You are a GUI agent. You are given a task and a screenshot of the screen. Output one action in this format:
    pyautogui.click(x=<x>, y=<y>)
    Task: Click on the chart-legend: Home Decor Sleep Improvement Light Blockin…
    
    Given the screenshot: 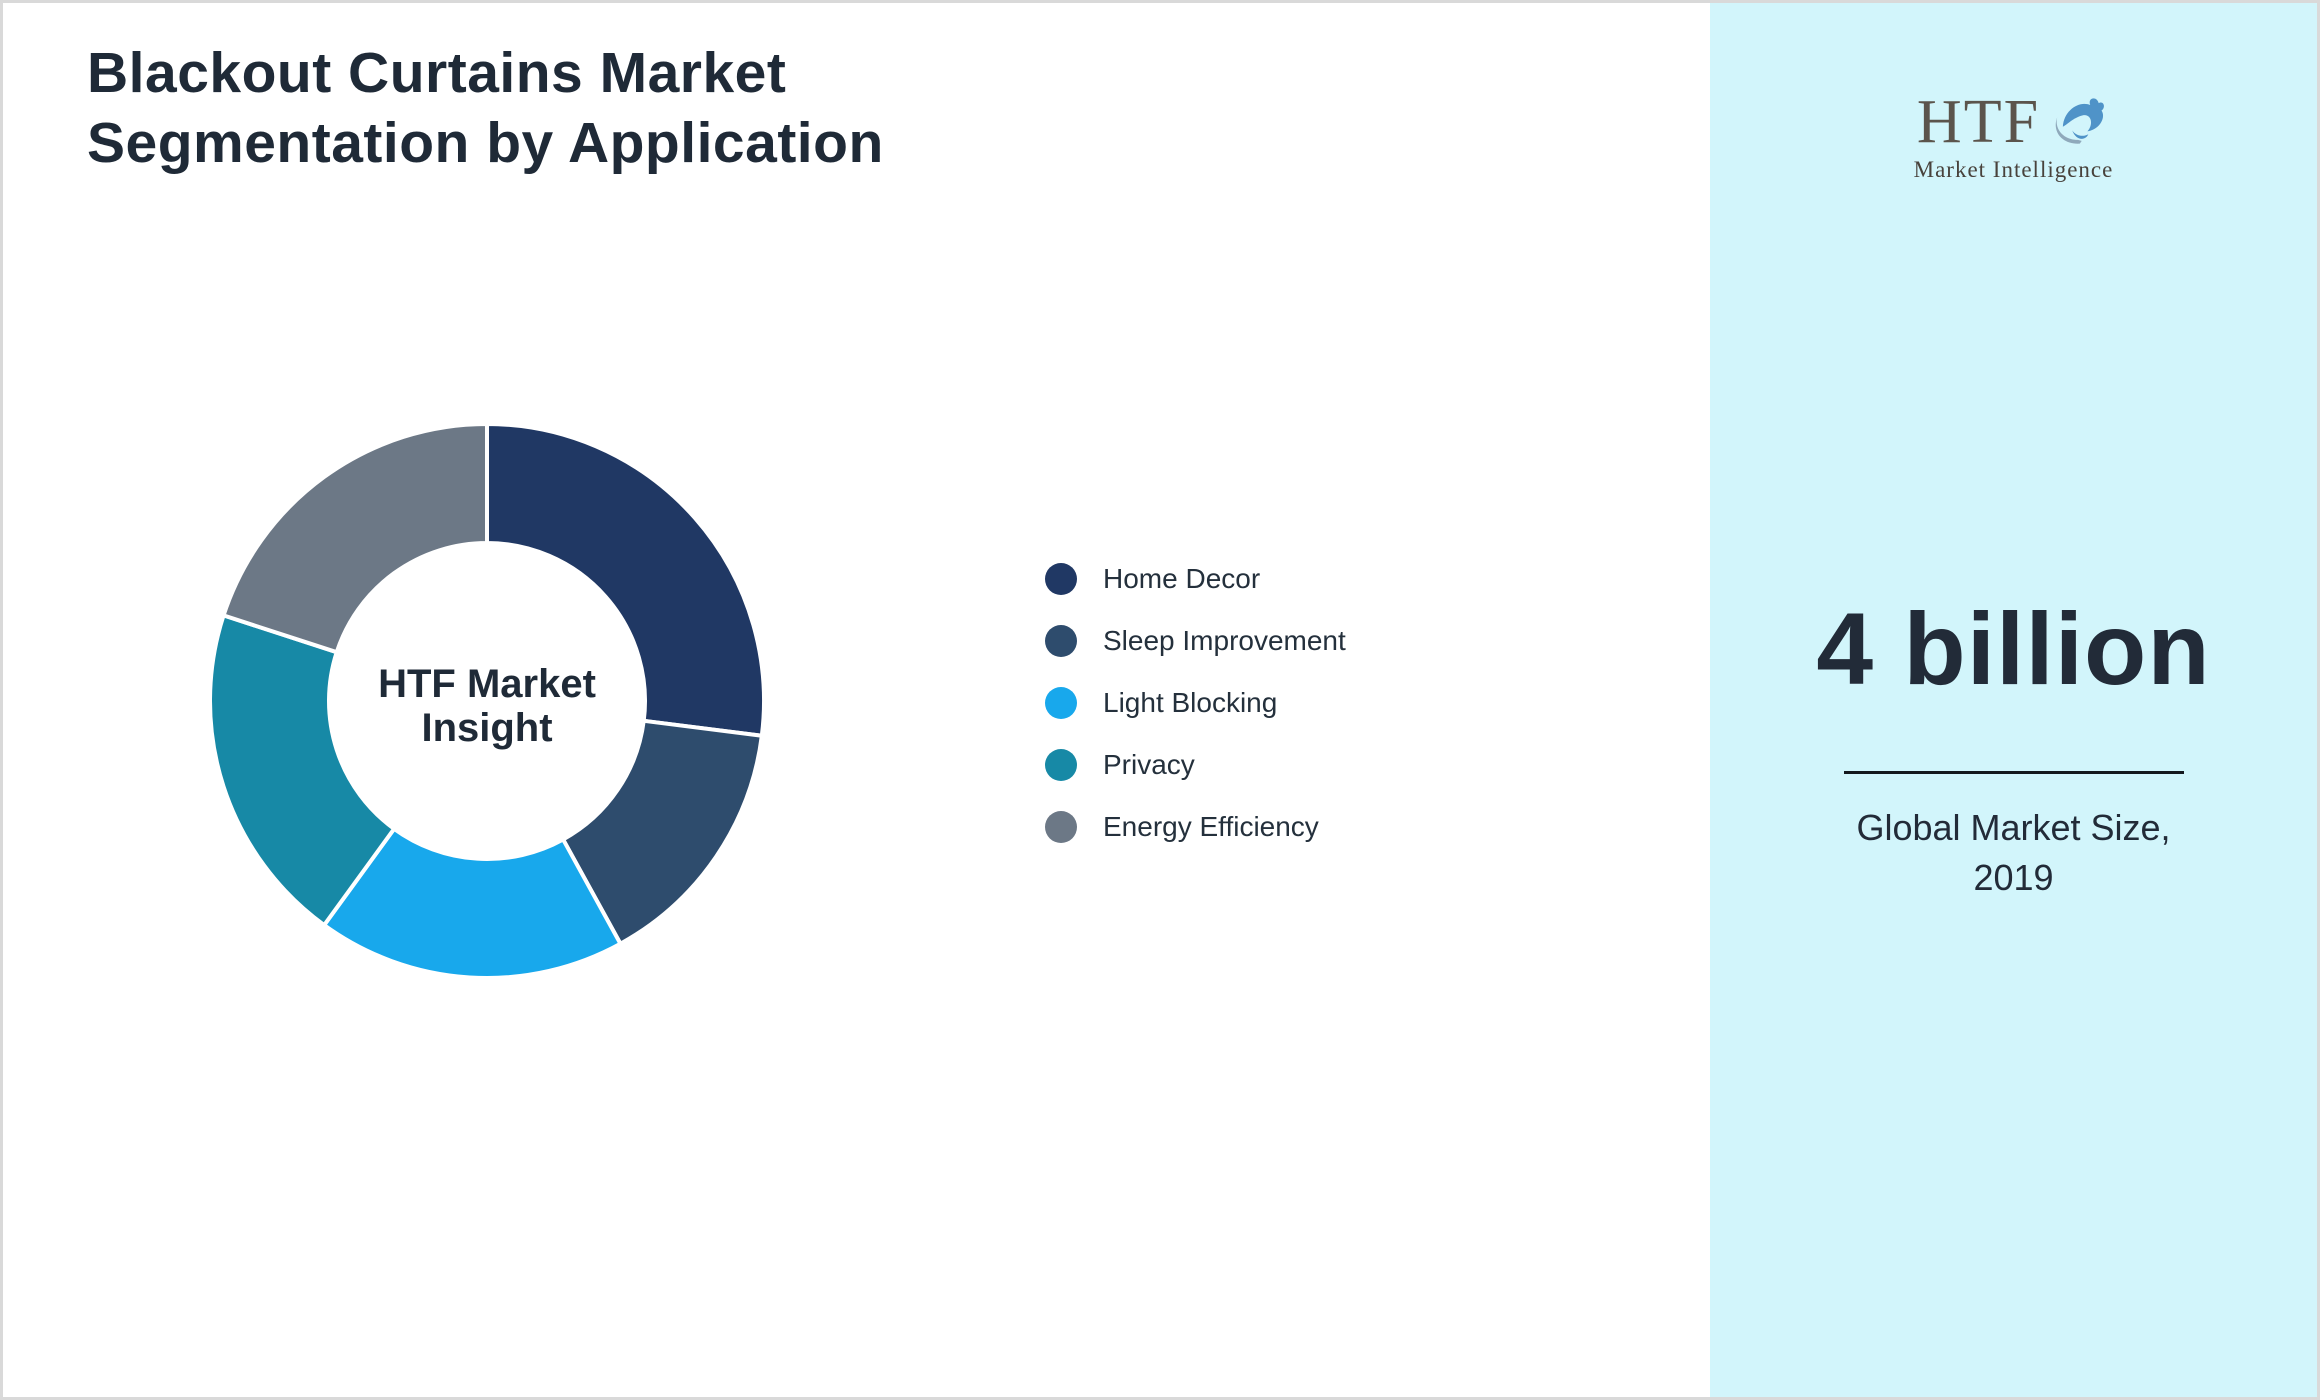 What is the action you would take?
    pyautogui.click(x=1195, y=703)
    